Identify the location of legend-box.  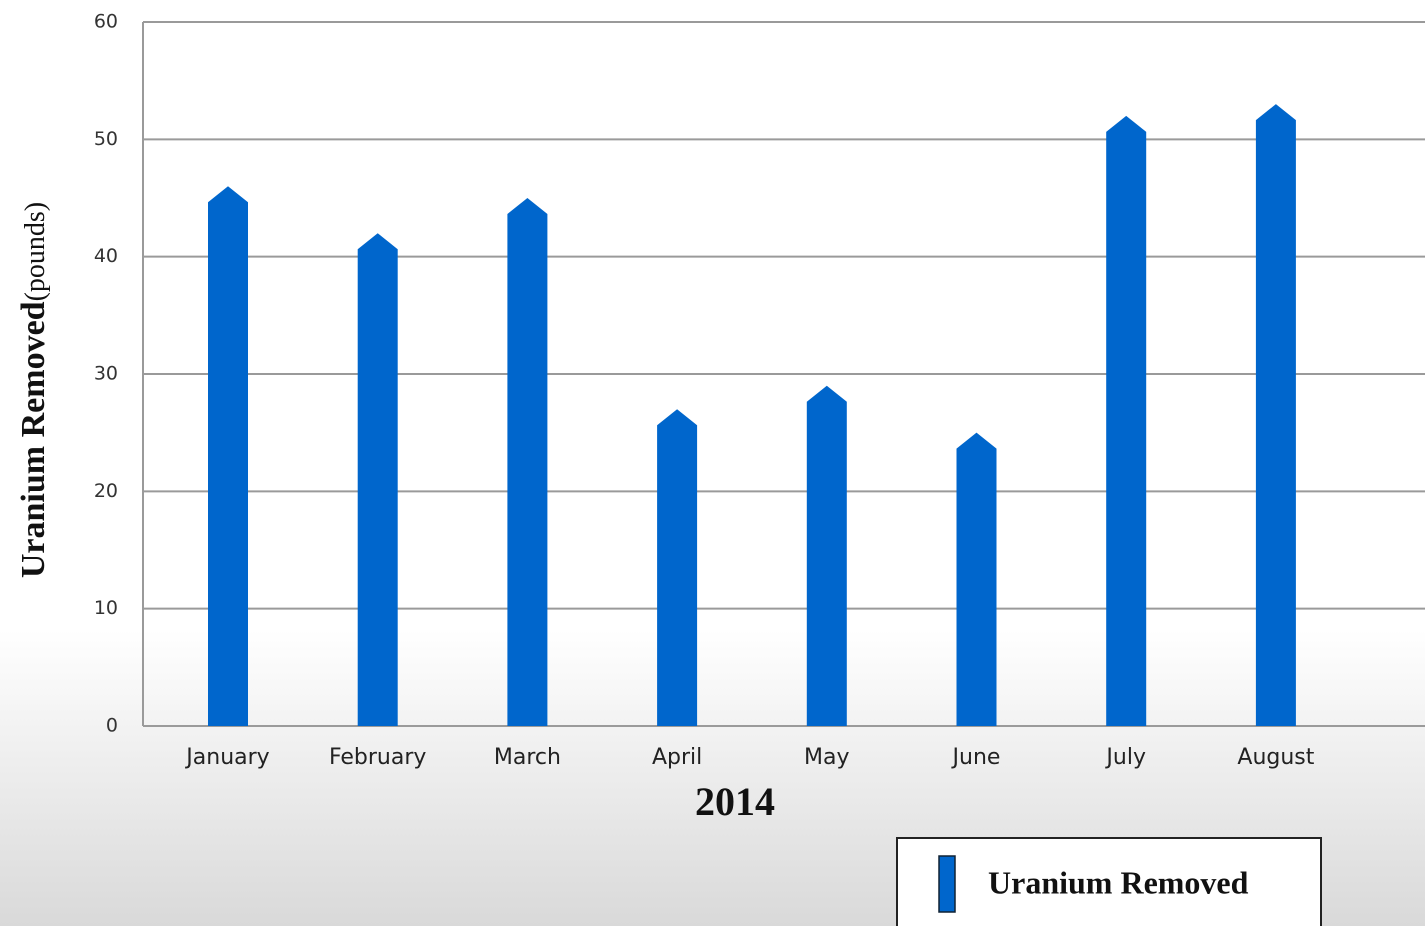
(1109, 881).